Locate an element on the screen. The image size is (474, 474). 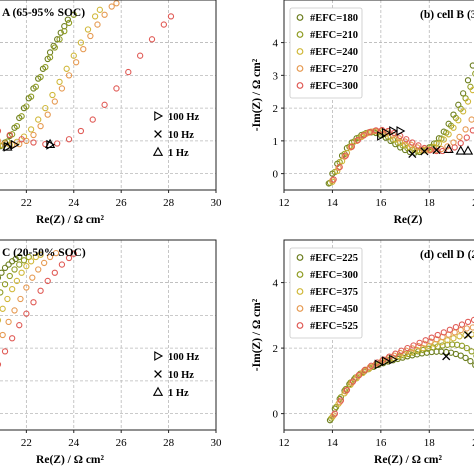
legend-label: #EFC=300 is located at coordinates (334, 275).